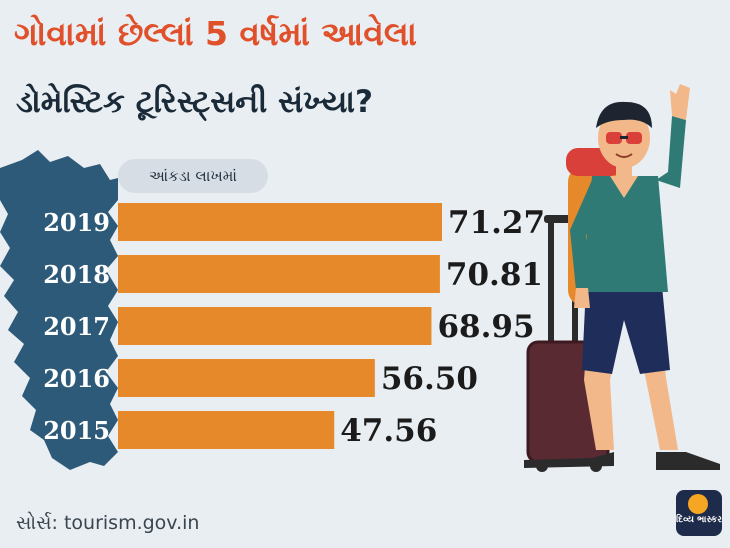  What do you see at coordinates (494, 275) in the screenshot?
I see `value-label: 70.81` at bounding box center [494, 275].